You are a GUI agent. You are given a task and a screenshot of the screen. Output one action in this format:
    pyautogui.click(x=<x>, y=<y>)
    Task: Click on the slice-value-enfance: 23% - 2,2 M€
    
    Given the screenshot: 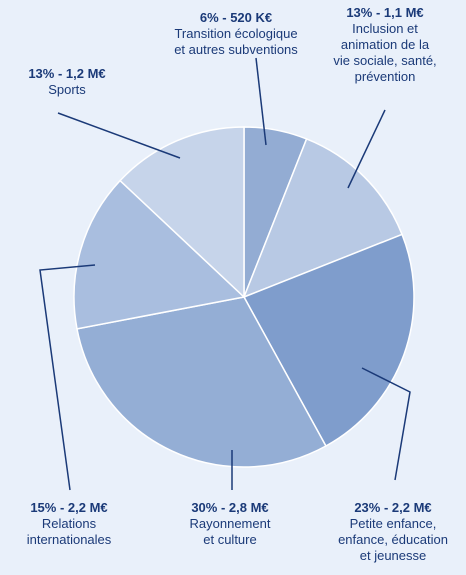 What is the action you would take?
    pyautogui.click(x=393, y=507)
    